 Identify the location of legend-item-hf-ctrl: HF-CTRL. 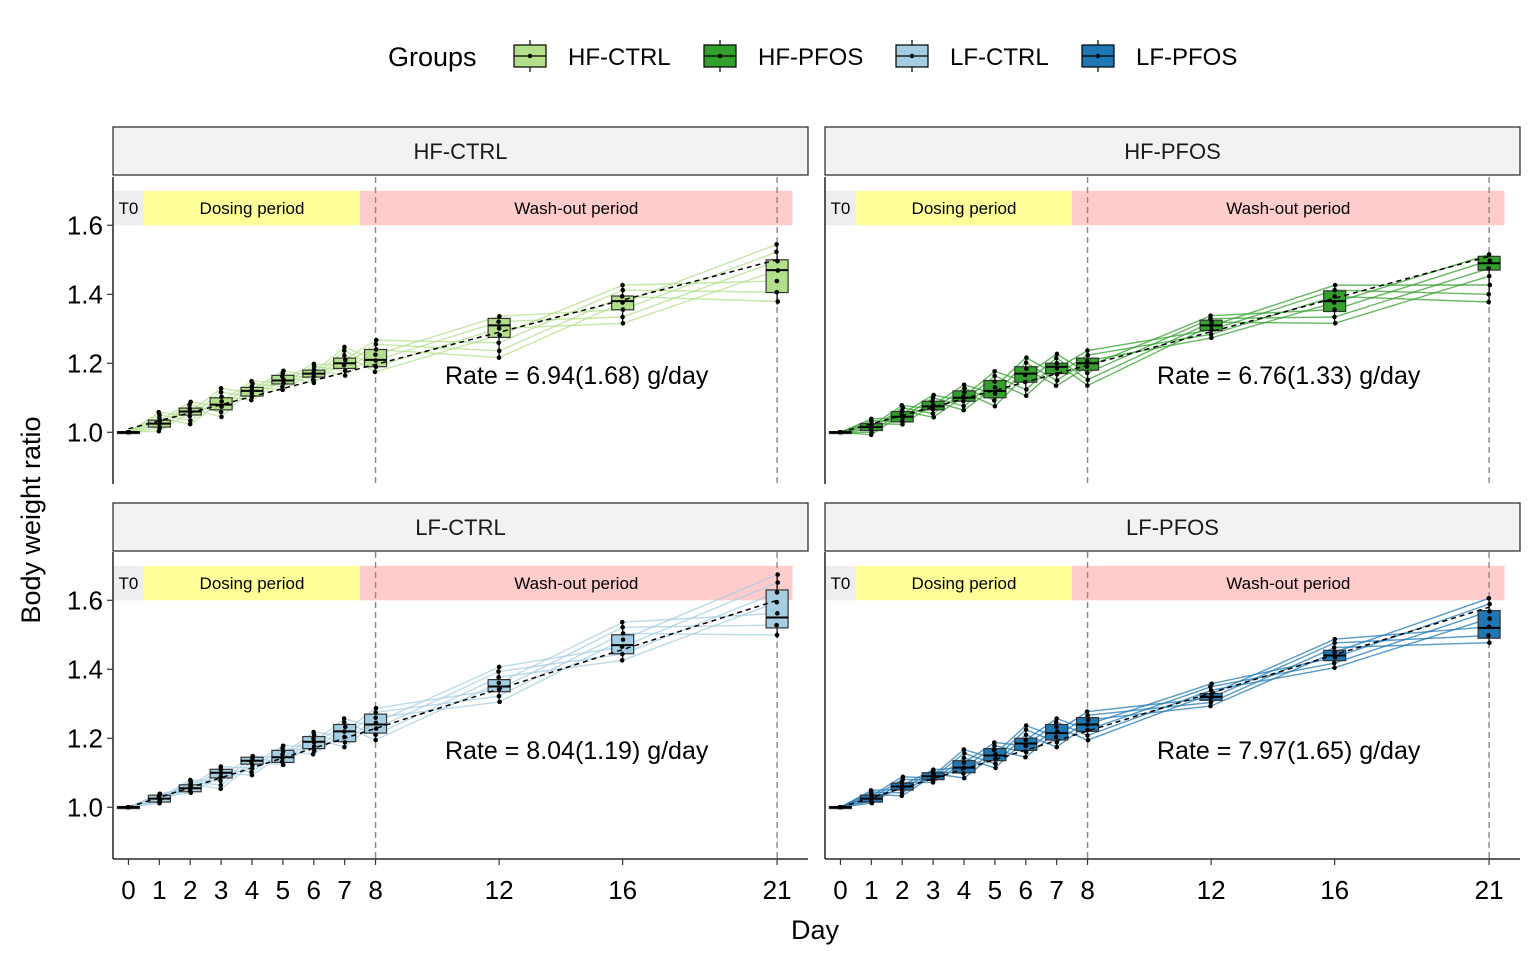
(592, 56).